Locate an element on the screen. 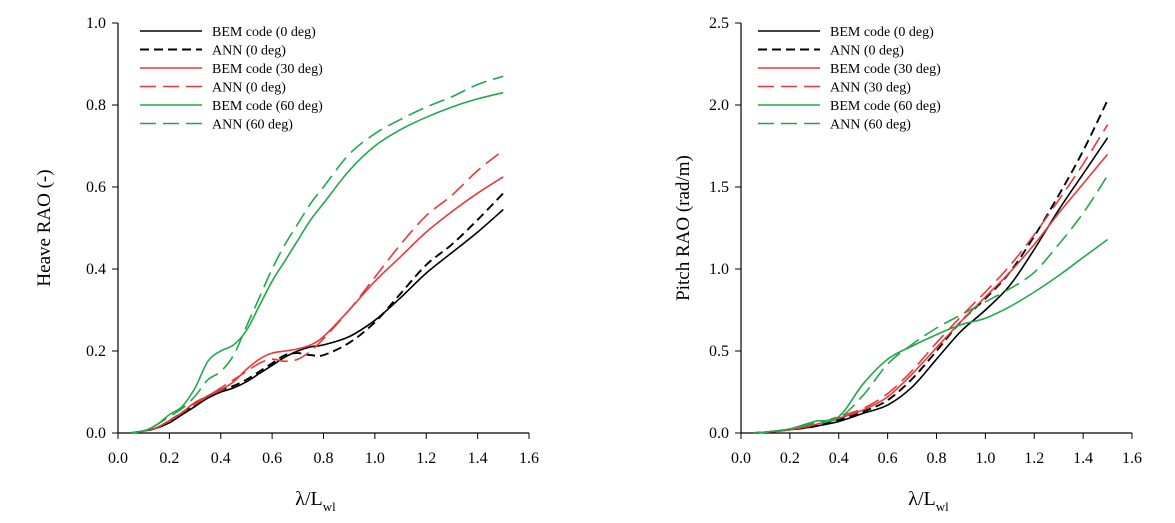 The height and width of the screenshot is (523, 1175). y-tick-label: 0.2 is located at coordinates (96, 351).